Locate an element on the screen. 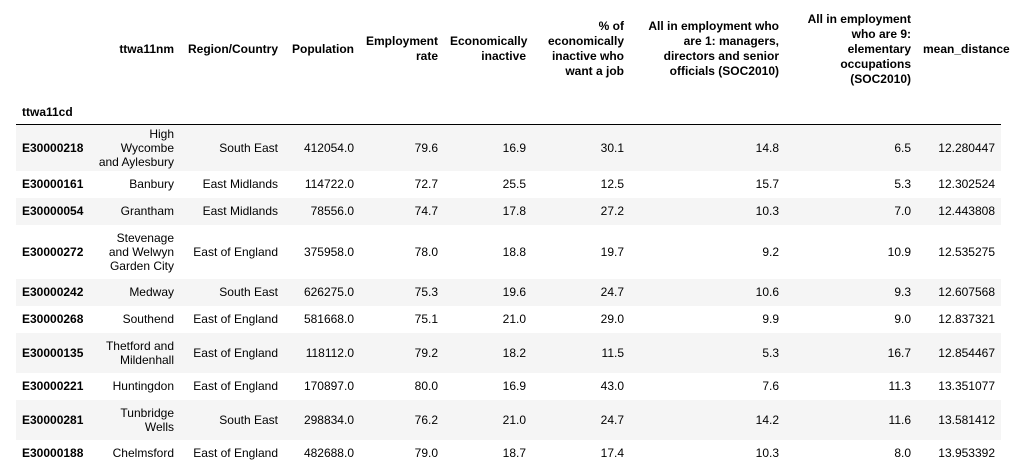  table-cell: Huntingdon is located at coordinates (143, 386).